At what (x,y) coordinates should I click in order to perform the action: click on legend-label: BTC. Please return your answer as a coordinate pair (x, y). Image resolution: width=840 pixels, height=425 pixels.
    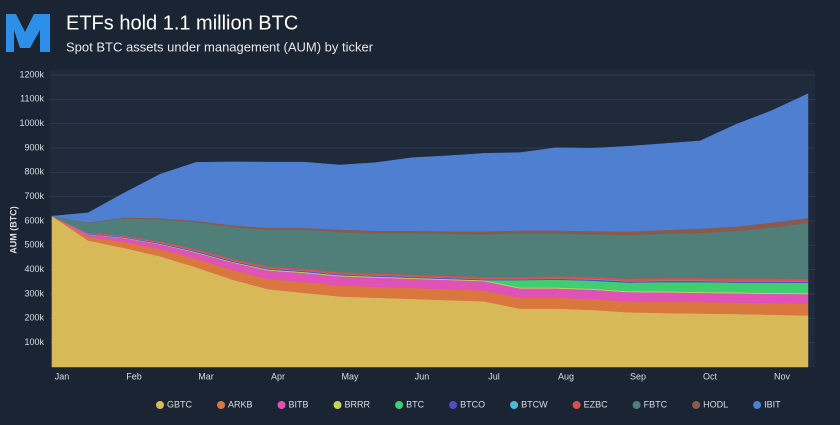
    Looking at the image, I should click on (415, 404).